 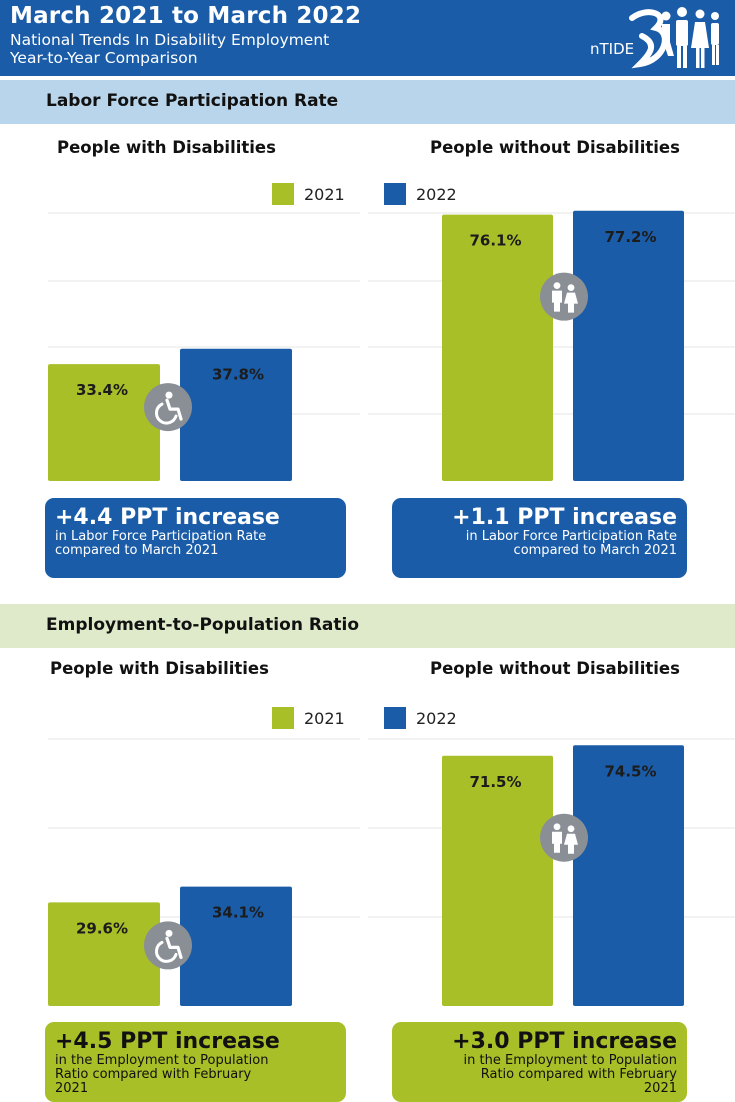 What do you see at coordinates (167, 517) in the screenshot?
I see `callout-headline: +4.4 PPT increase` at bounding box center [167, 517].